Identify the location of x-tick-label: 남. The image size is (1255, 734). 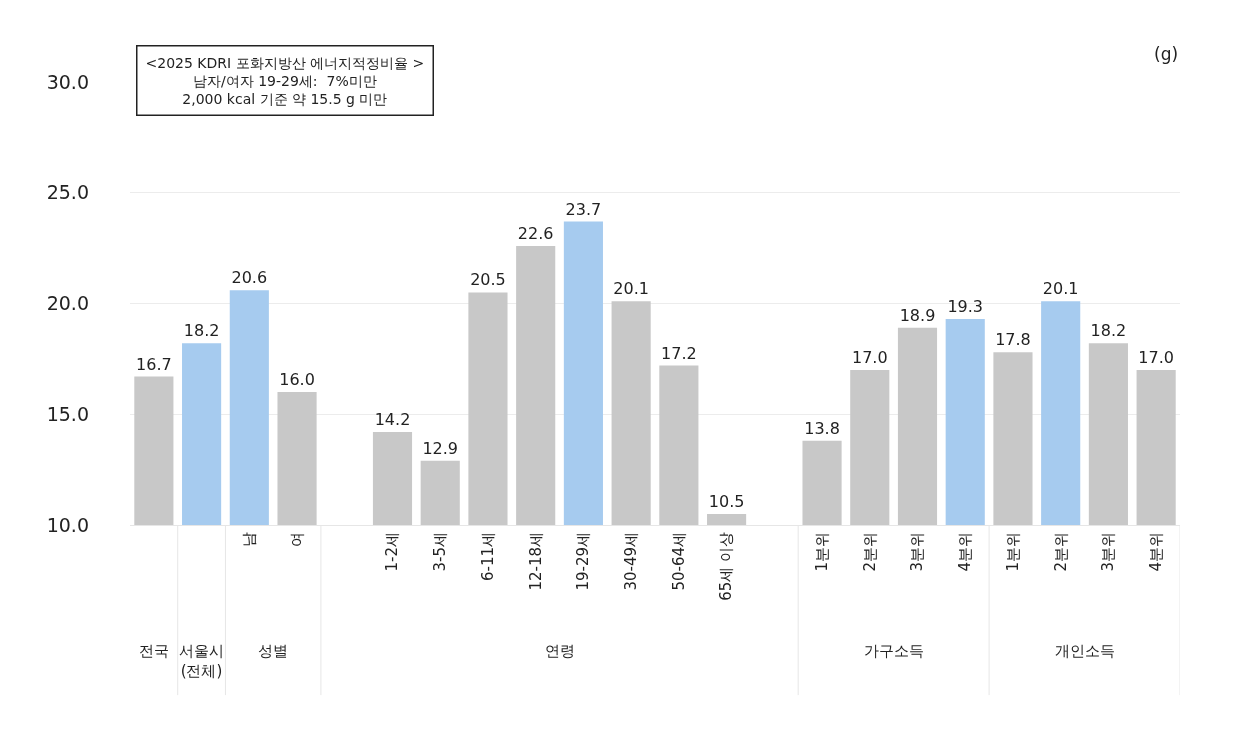
(249, 539).